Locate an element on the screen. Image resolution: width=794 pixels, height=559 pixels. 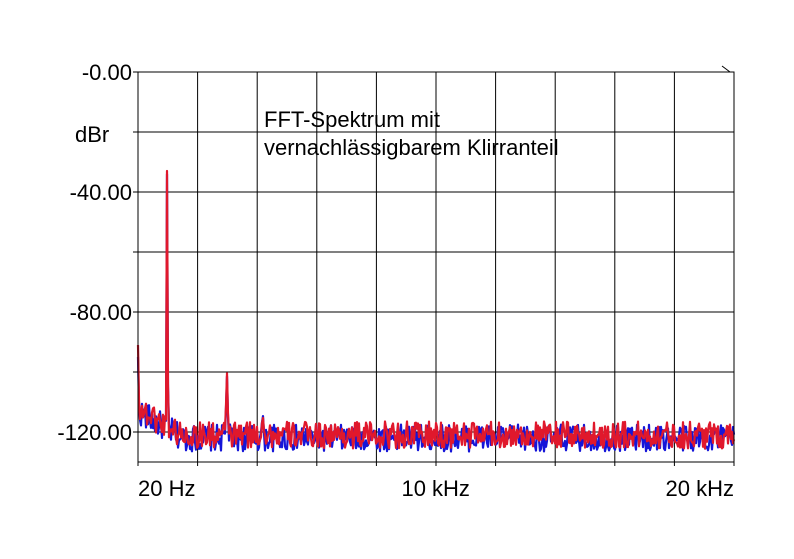
y-tick-labels: -0.00 -40.00 -80.00 -120.00 is located at coordinates (94, 252).